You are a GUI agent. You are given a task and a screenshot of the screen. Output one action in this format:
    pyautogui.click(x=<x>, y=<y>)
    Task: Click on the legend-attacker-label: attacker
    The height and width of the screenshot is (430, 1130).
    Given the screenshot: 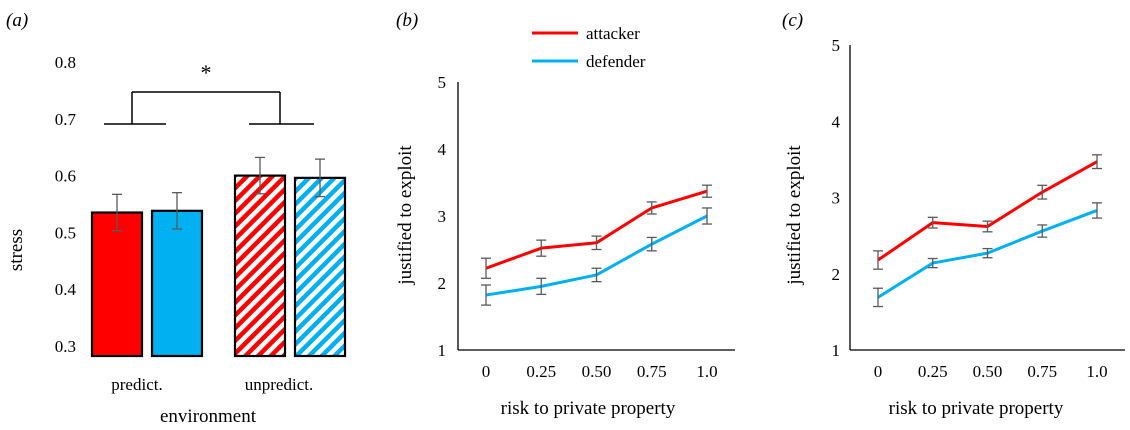 What is the action you would take?
    pyautogui.click(x=613, y=33)
    